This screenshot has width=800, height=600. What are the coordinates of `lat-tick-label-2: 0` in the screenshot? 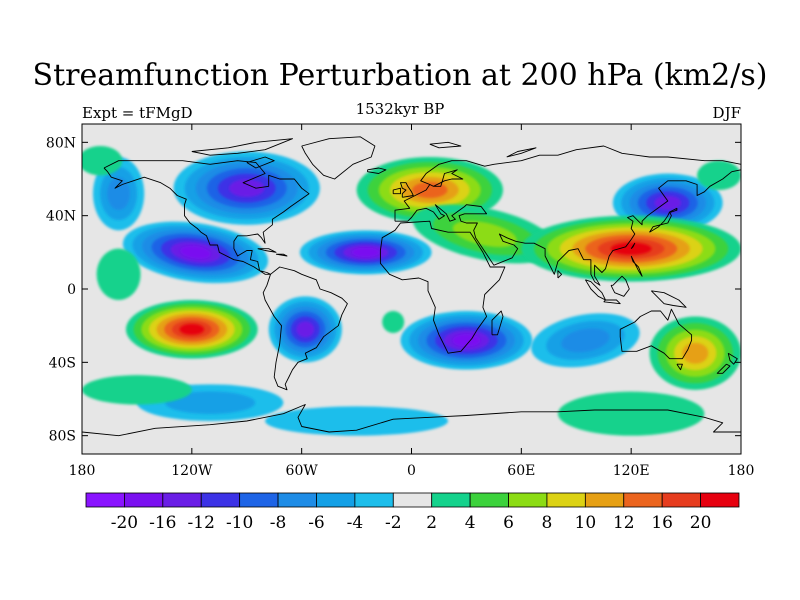 It's located at (71, 290).